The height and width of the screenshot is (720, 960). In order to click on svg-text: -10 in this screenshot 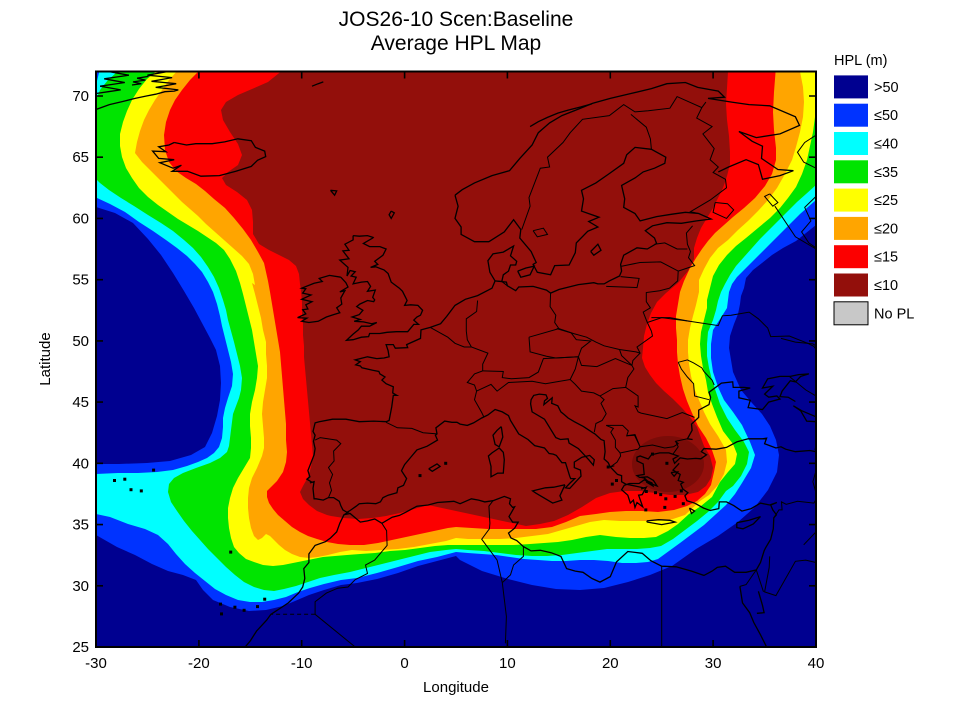, I will do `click(302, 663)`.